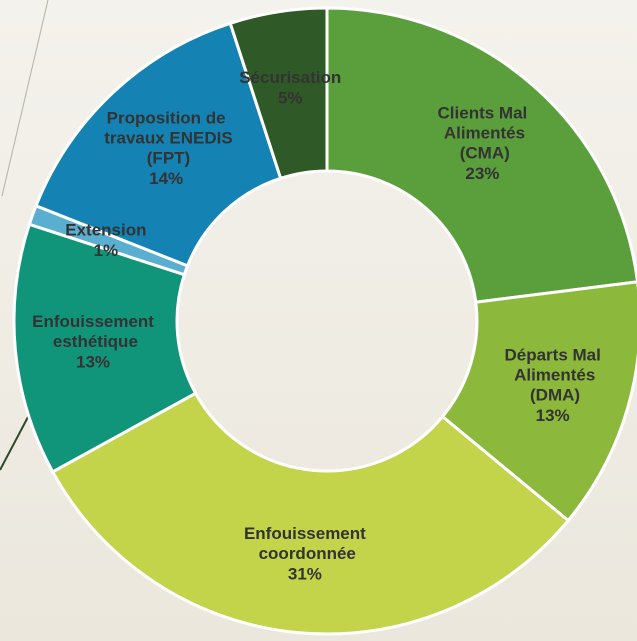 The image size is (637, 641). I want to click on slice-value-label: 5%, so click(290, 97).